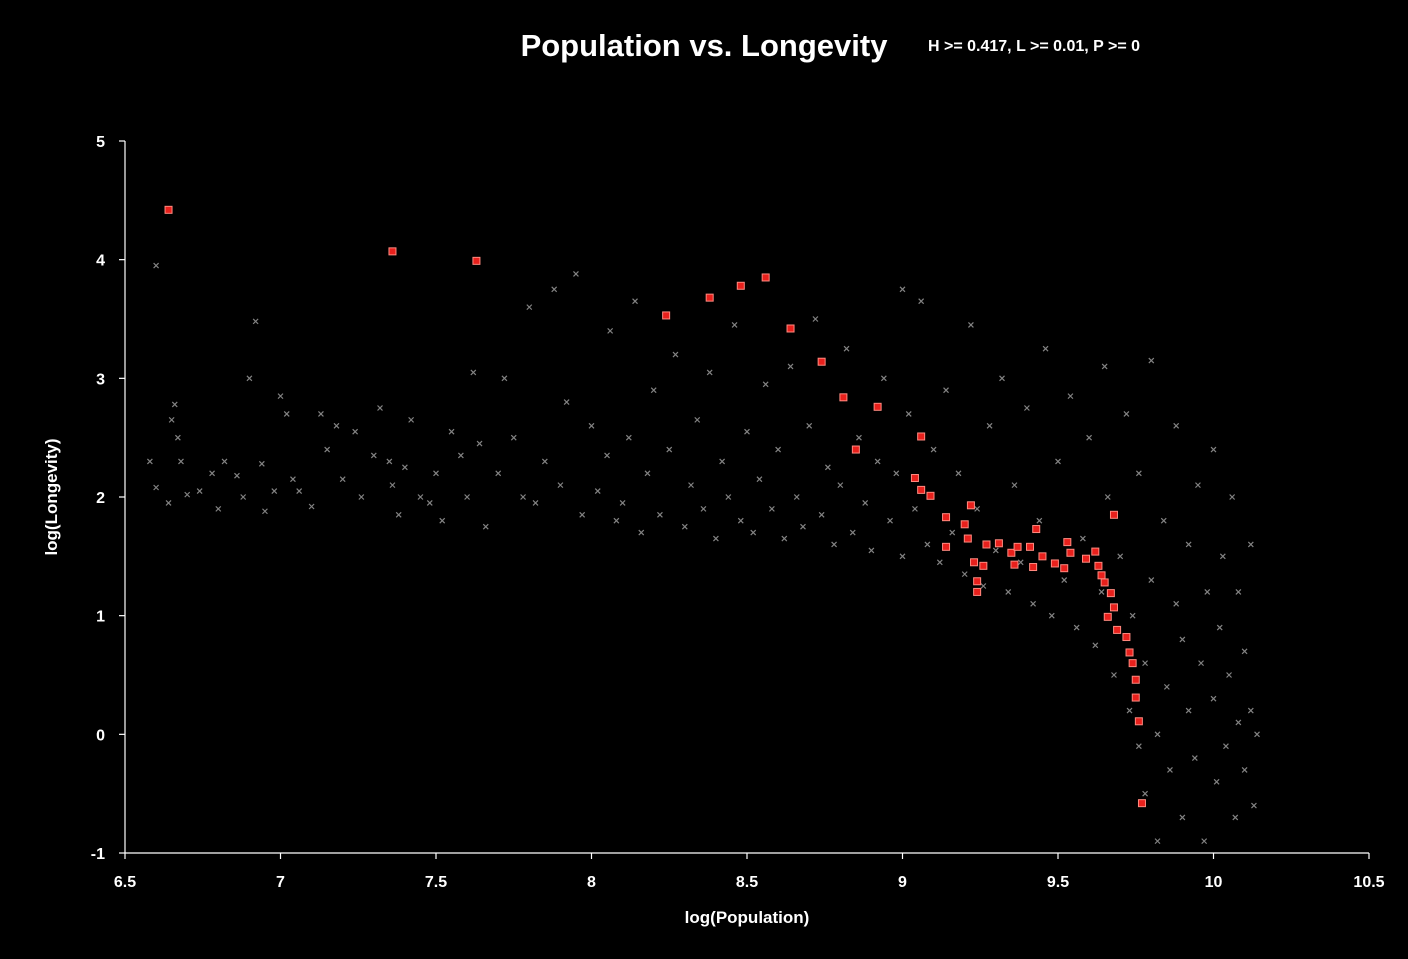  I want to click on y-tick-label: 2, so click(100, 498).